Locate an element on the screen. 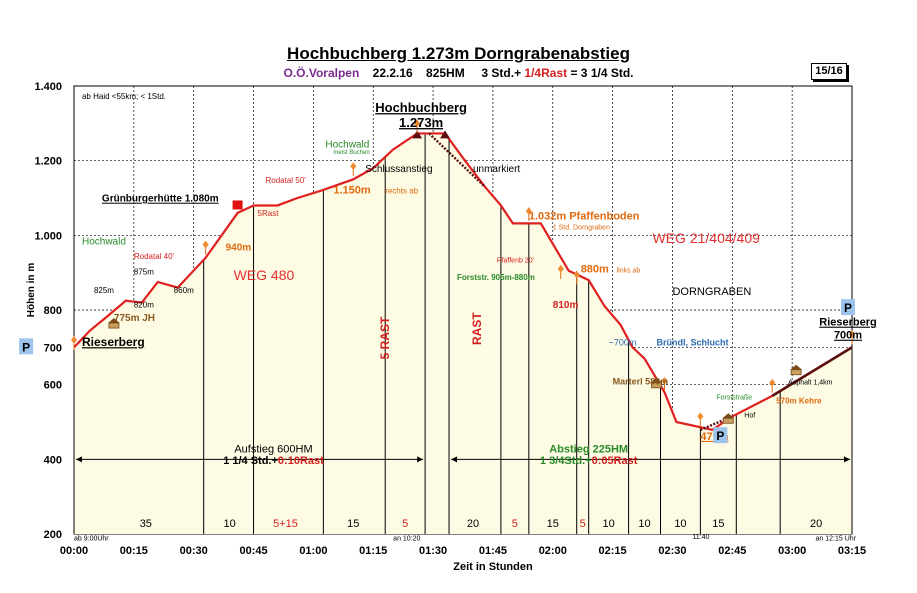 The image size is (917, 593). time-prefix-label: 3 Std.+ is located at coordinates (501, 73).